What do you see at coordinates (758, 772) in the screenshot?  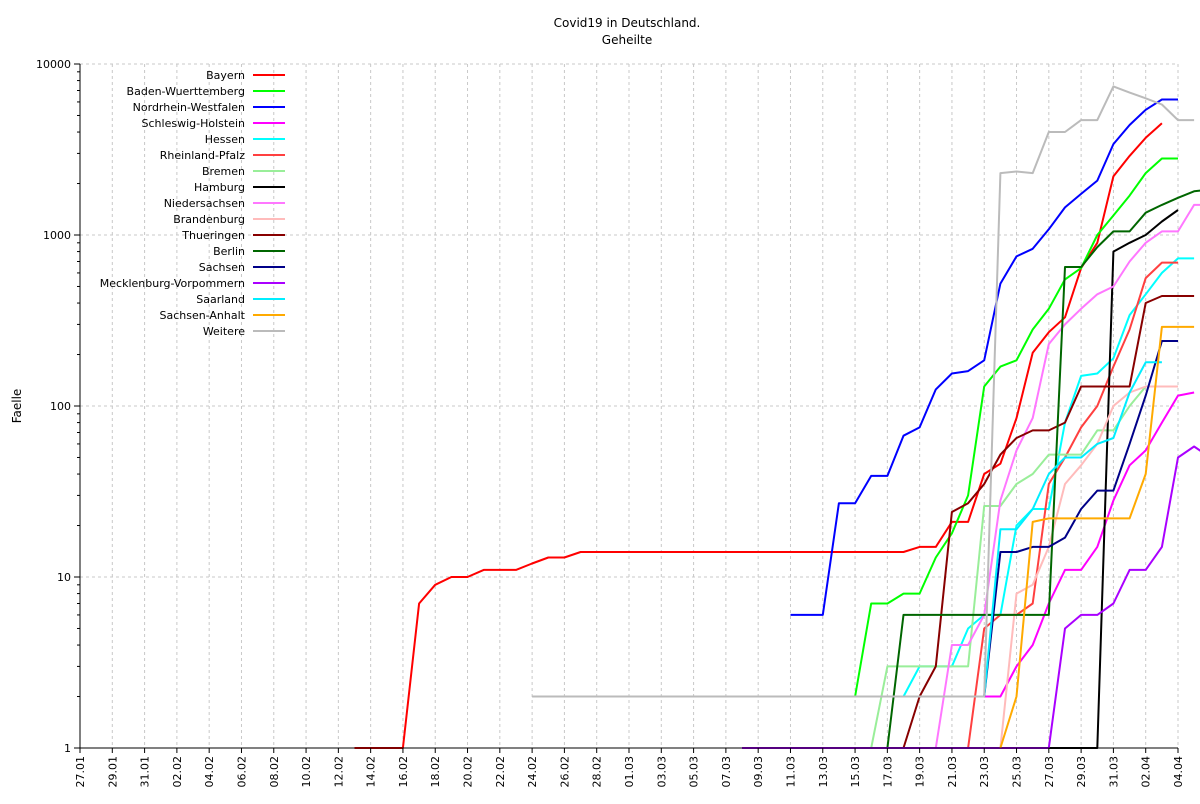 I see `x-tick-label: 09.03` at bounding box center [758, 772].